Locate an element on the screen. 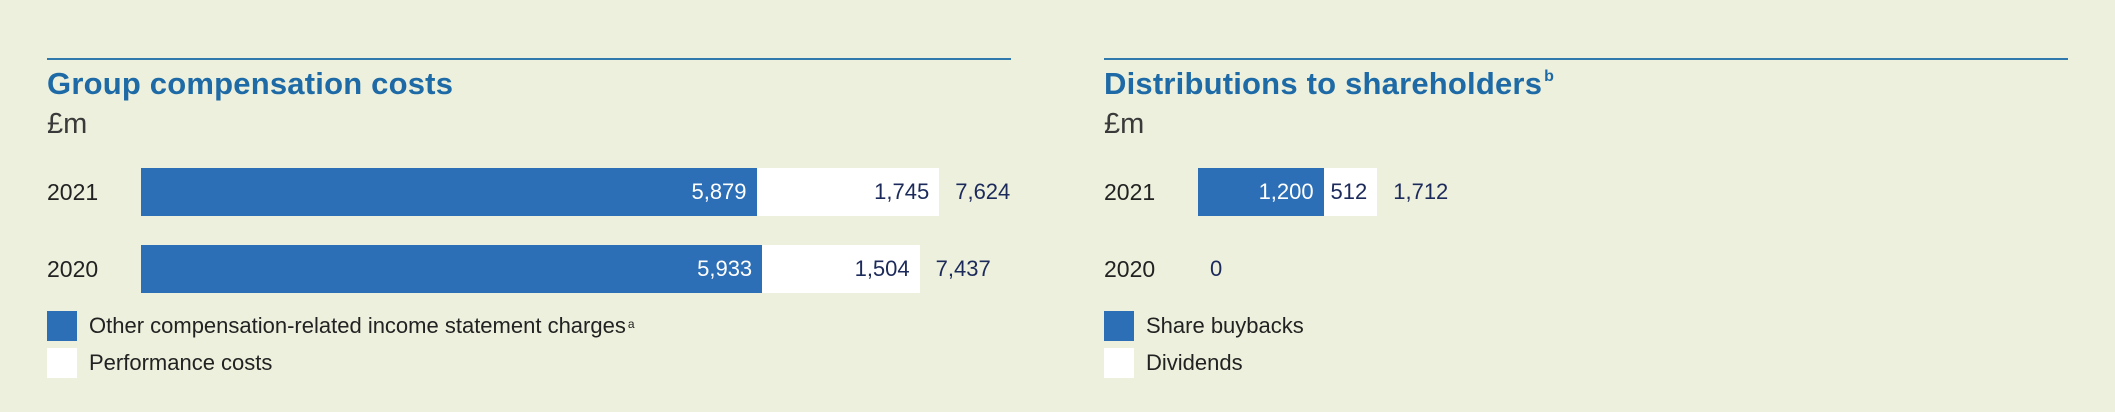 This screenshot has width=2115, height=412. bar-other-2021: 5,879 is located at coordinates (449, 192).